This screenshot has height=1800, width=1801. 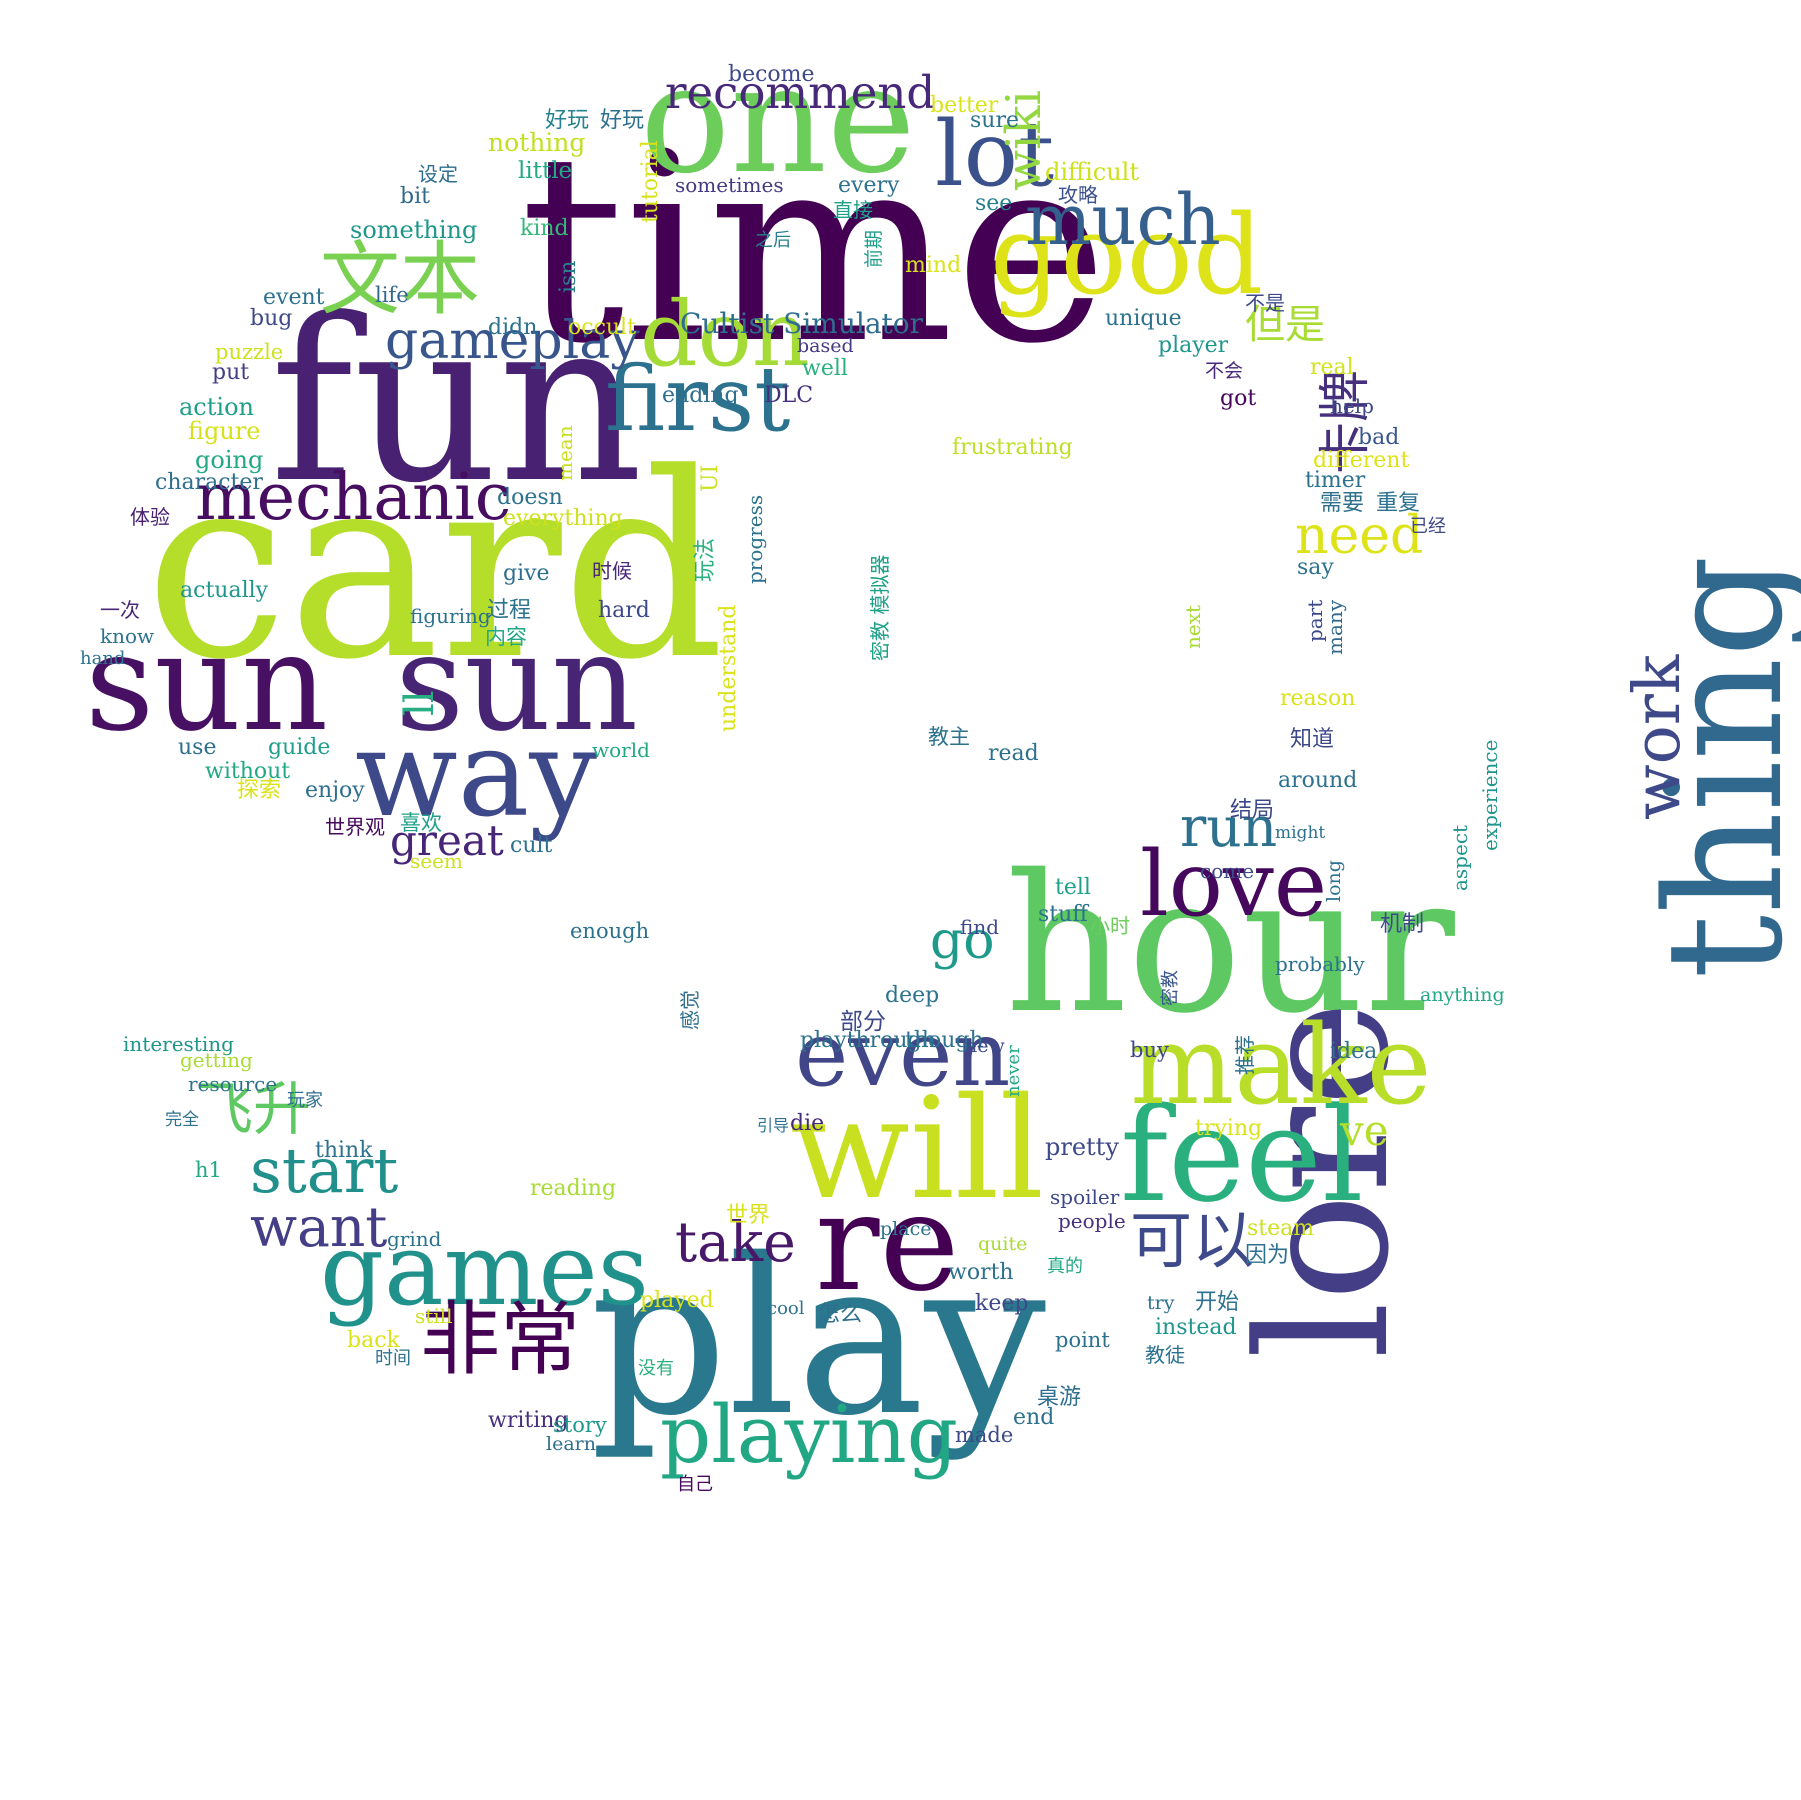 What do you see at coordinates (1252, 810) in the screenshot?
I see `word-131: 结局` at bounding box center [1252, 810].